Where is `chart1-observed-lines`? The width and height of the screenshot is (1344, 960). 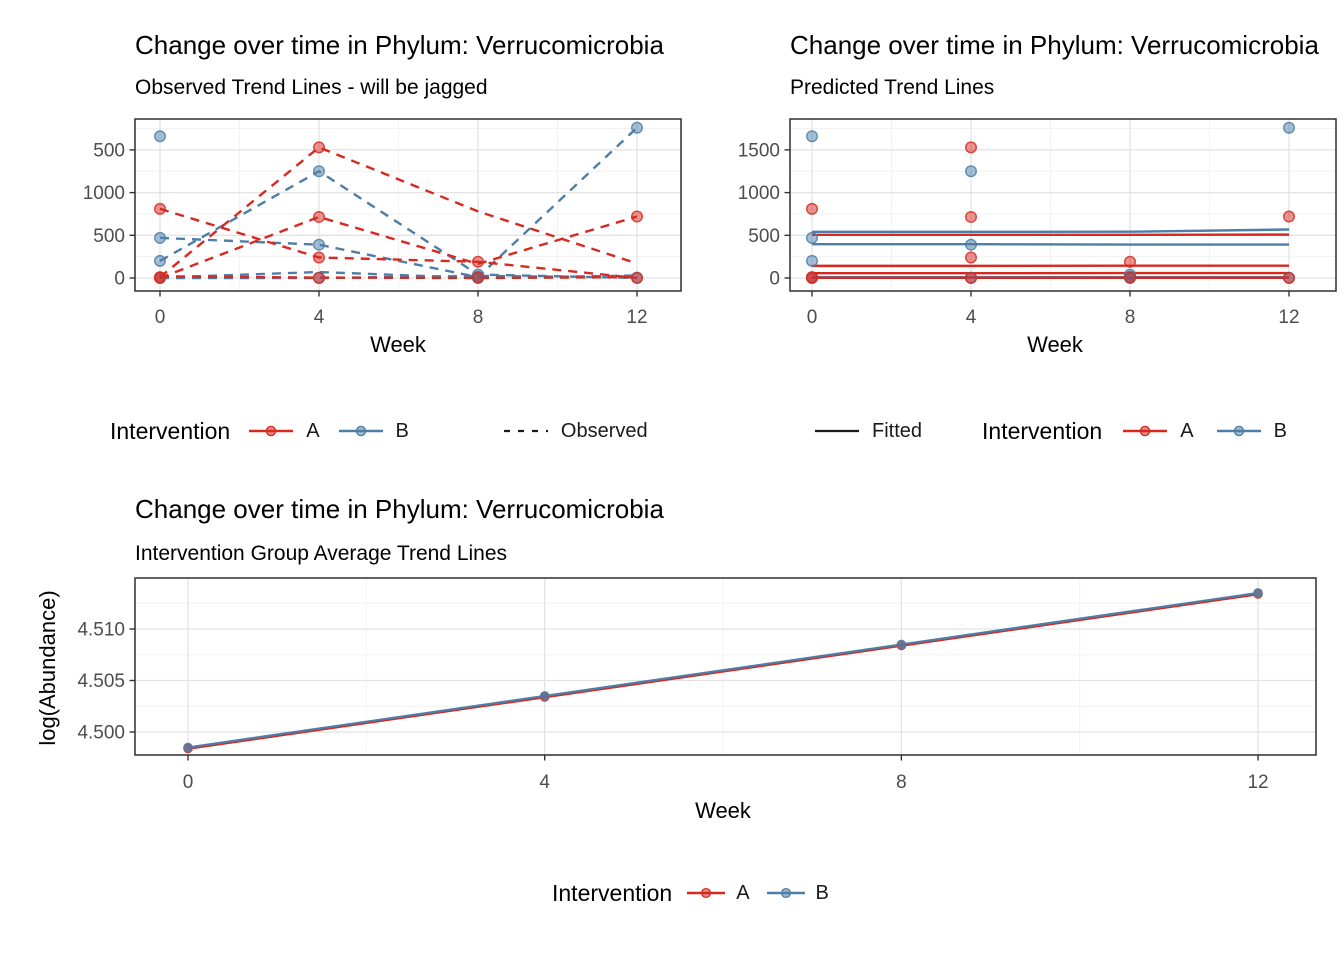
chart1-observed-lines is located at coordinates (398, 203).